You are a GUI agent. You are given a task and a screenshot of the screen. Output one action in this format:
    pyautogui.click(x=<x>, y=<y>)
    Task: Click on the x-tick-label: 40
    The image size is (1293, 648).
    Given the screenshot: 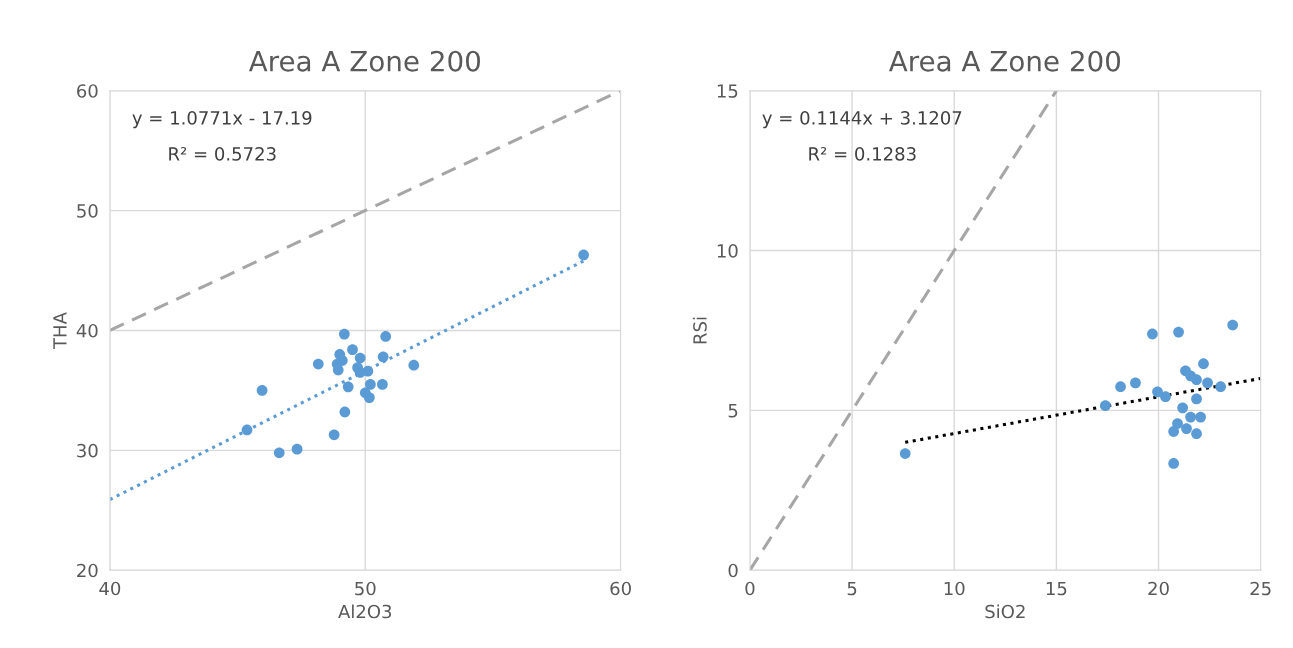 What is the action you would take?
    pyautogui.click(x=110, y=588)
    